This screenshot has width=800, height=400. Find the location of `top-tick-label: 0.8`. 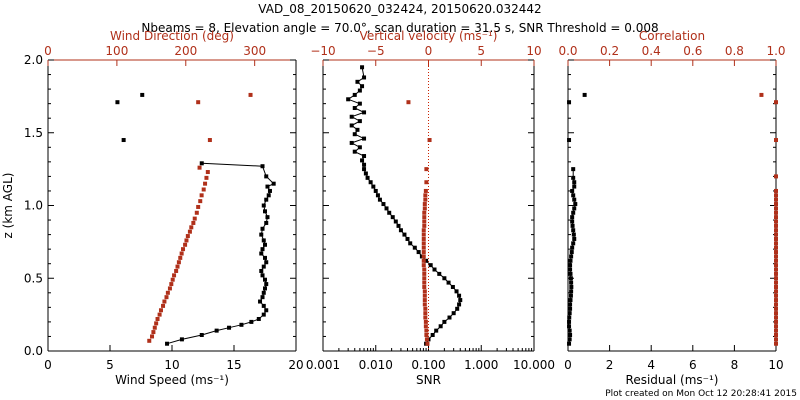

top-tick-label: 0.8 is located at coordinates (734, 51).